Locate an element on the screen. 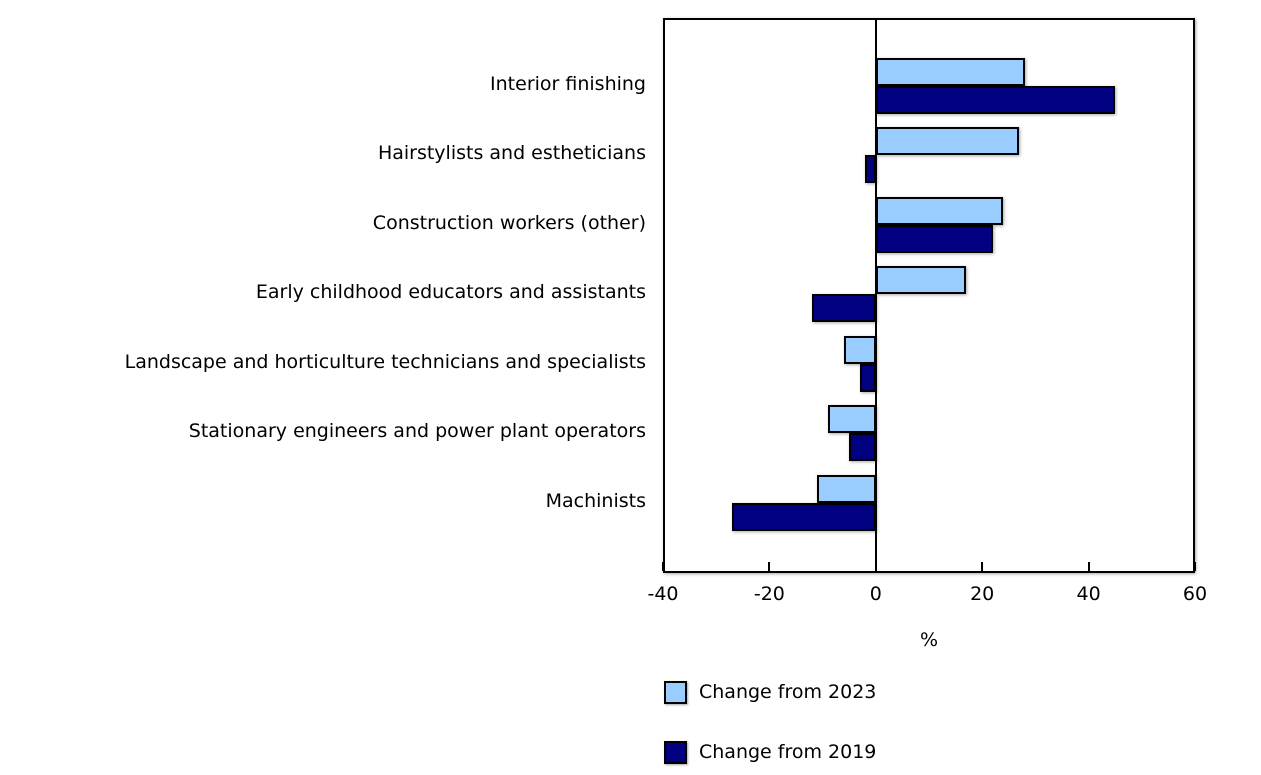 The height and width of the screenshot is (775, 1261). category-label: Early childhood educators and assistants is located at coordinates (450, 292).